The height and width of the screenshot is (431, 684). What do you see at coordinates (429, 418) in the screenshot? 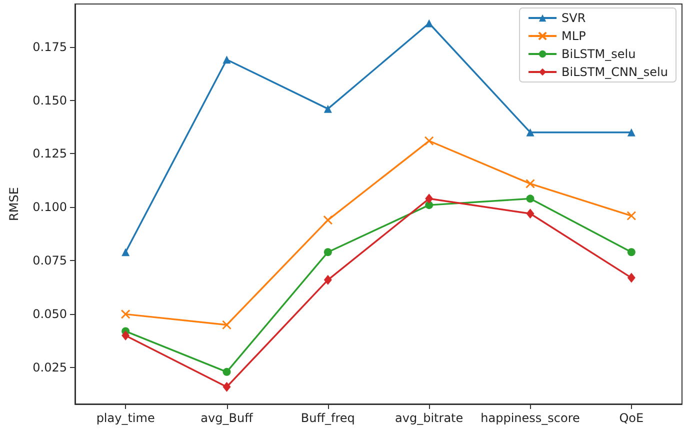
I see `x-tick-label: avg_bitrate` at bounding box center [429, 418].